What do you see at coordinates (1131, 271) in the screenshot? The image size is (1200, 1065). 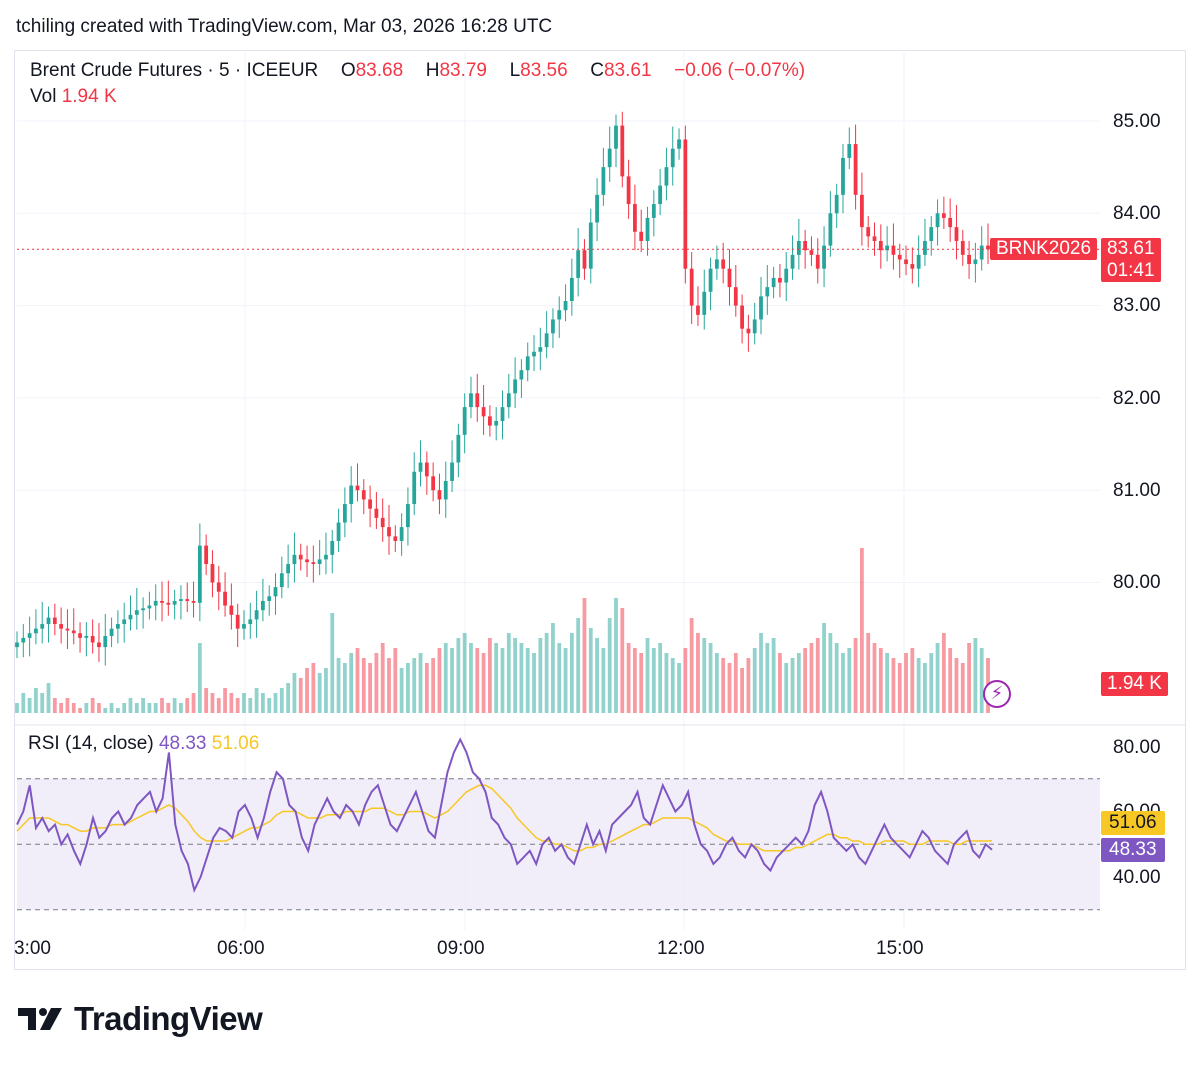 I see `countdown-tag: 01:41` at bounding box center [1131, 271].